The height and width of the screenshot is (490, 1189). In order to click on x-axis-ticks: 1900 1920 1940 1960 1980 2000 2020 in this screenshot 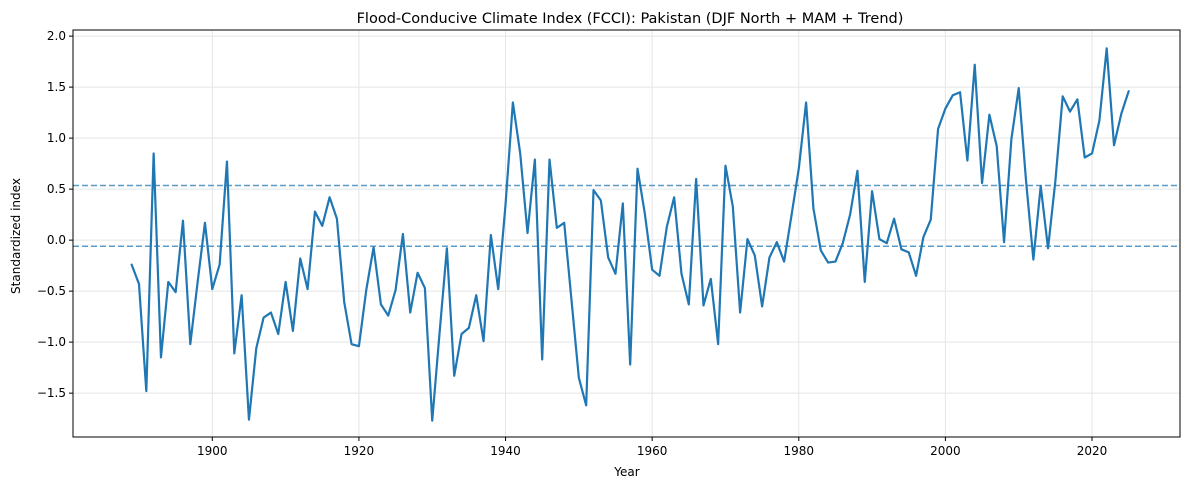, I will do `click(652, 447)`.